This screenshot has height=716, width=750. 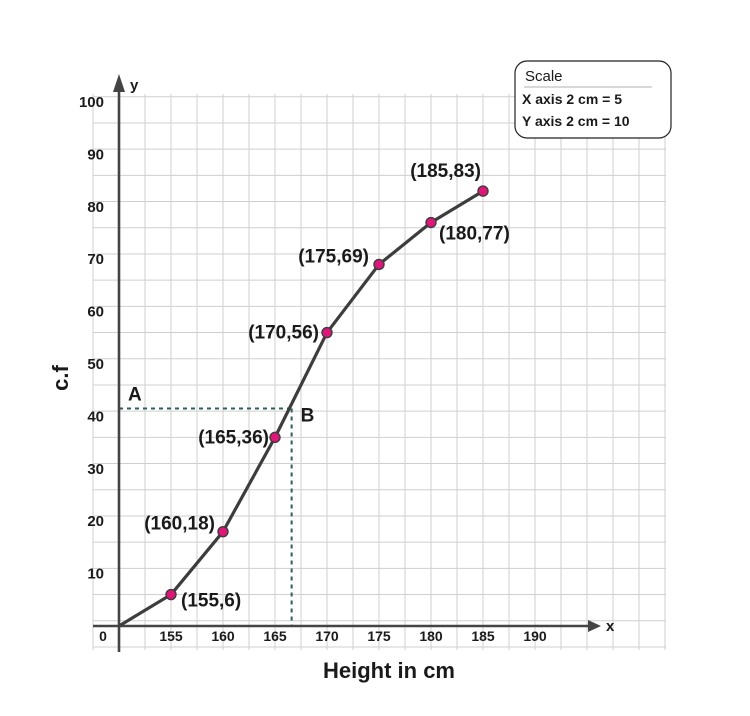 What do you see at coordinates (179, 524) in the screenshot?
I see `point-label: (160,18)` at bounding box center [179, 524].